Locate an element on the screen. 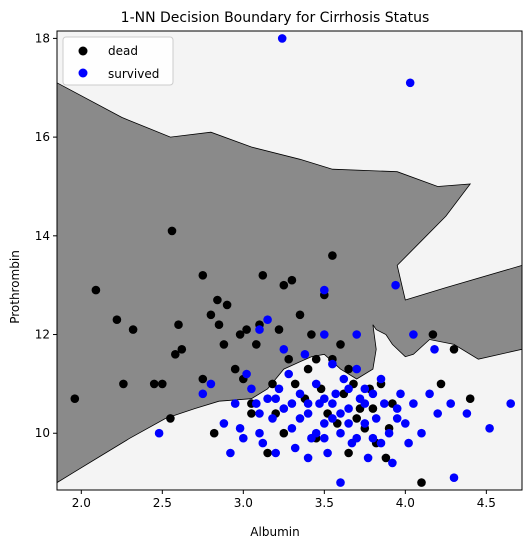 The height and width of the screenshot is (547, 532). y-tick-label: 16 is located at coordinates (42, 137).